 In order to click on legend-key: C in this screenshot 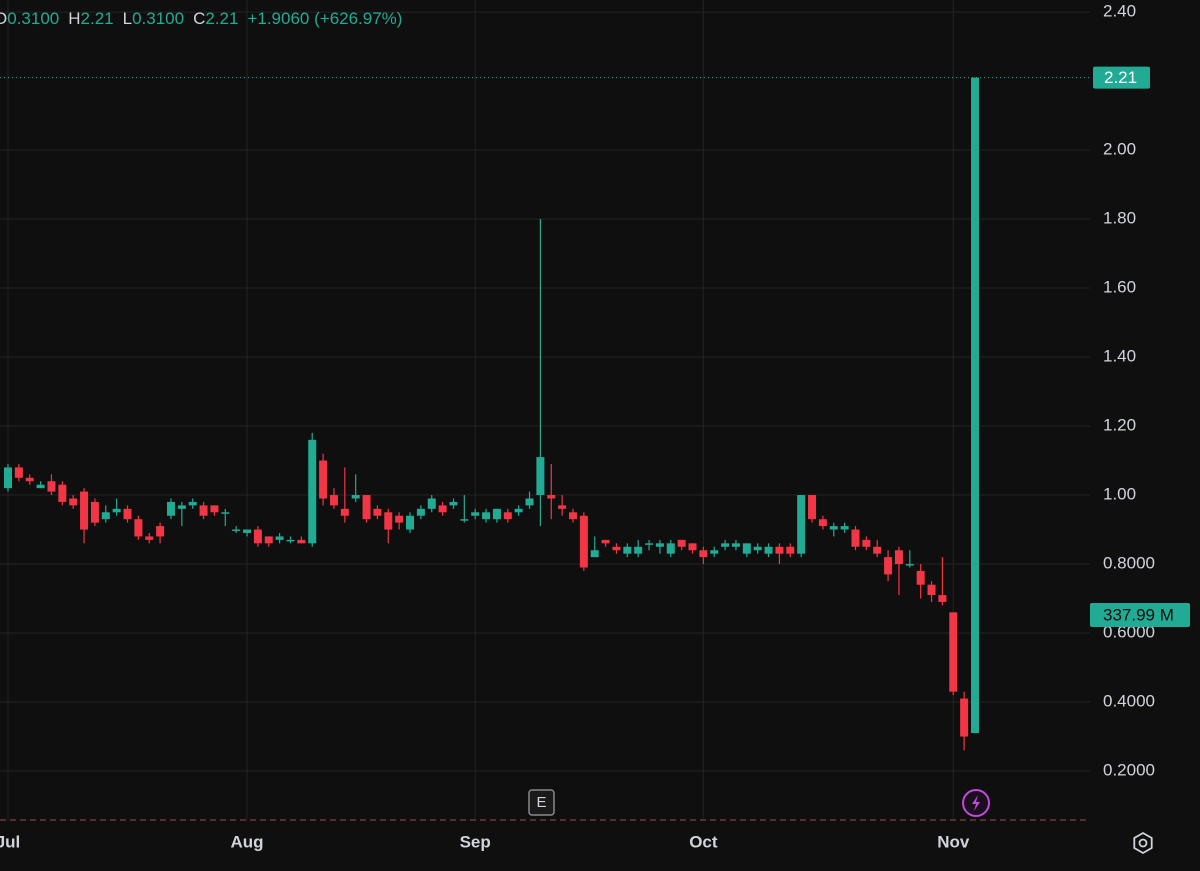, I will do `click(199, 18)`.